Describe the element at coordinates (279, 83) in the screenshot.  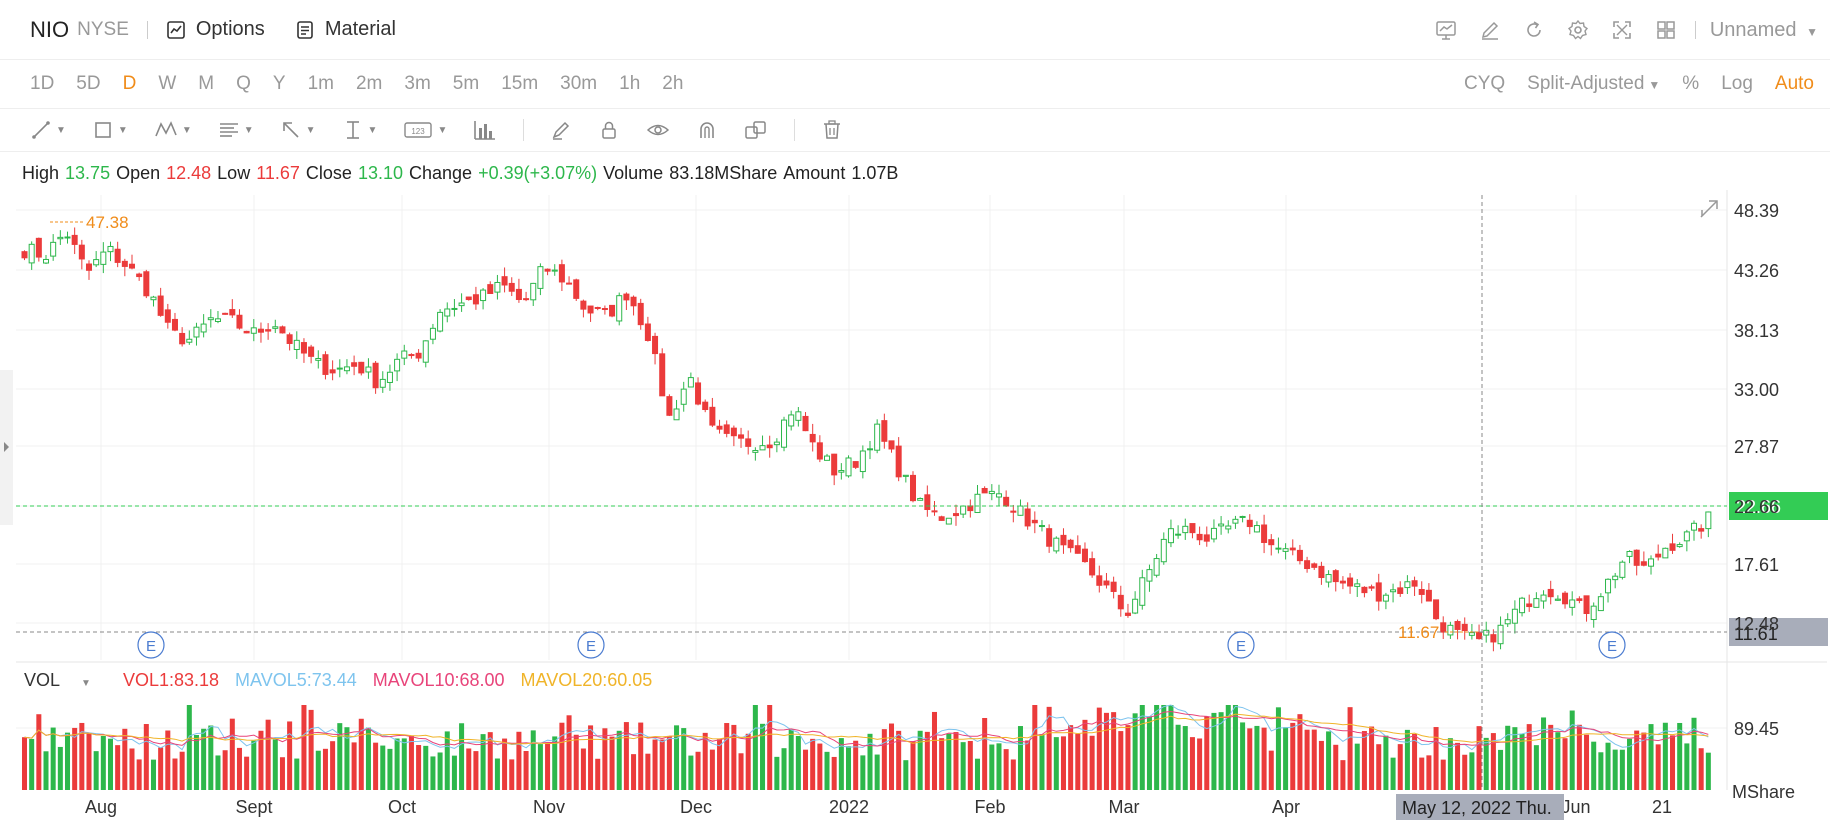
I see `period-y: Y` at that location.